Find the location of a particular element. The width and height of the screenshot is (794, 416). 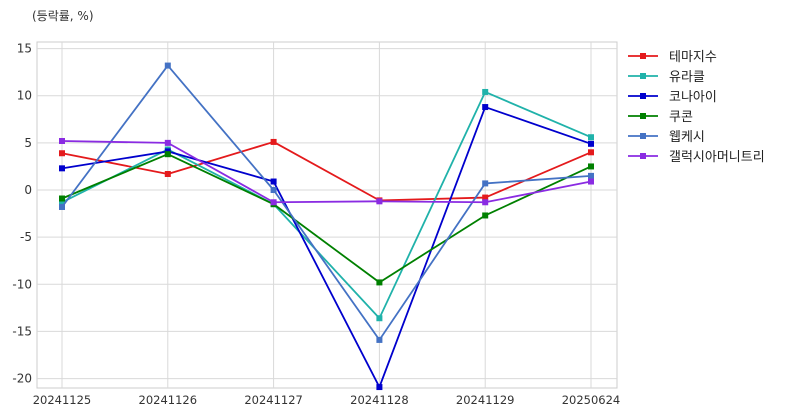

legend-item: 코나아이 is located at coordinates (672, 97).